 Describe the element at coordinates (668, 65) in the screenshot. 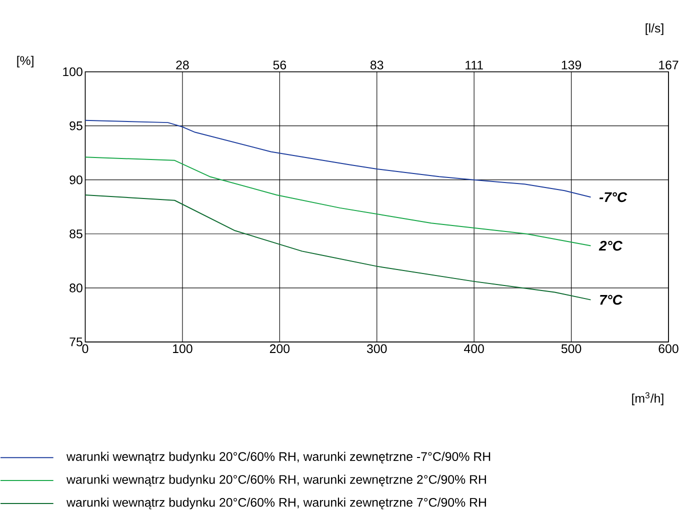

I see `x2-tick-label: 167` at that location.